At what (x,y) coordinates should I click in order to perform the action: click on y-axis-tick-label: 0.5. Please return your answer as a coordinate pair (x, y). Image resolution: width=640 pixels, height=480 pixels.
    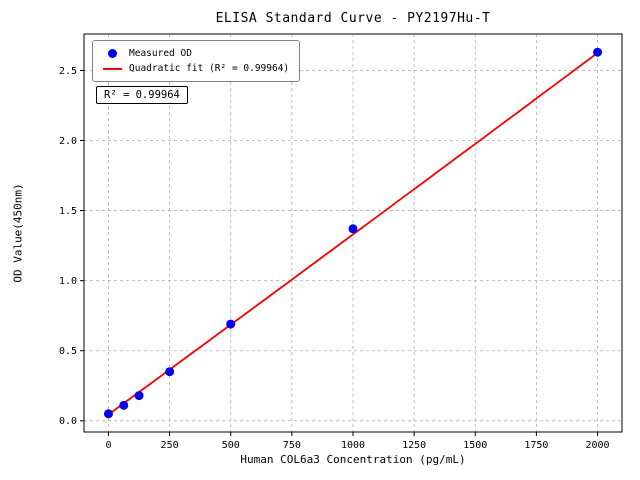
    Looking at the image, I should click on (68, 351).